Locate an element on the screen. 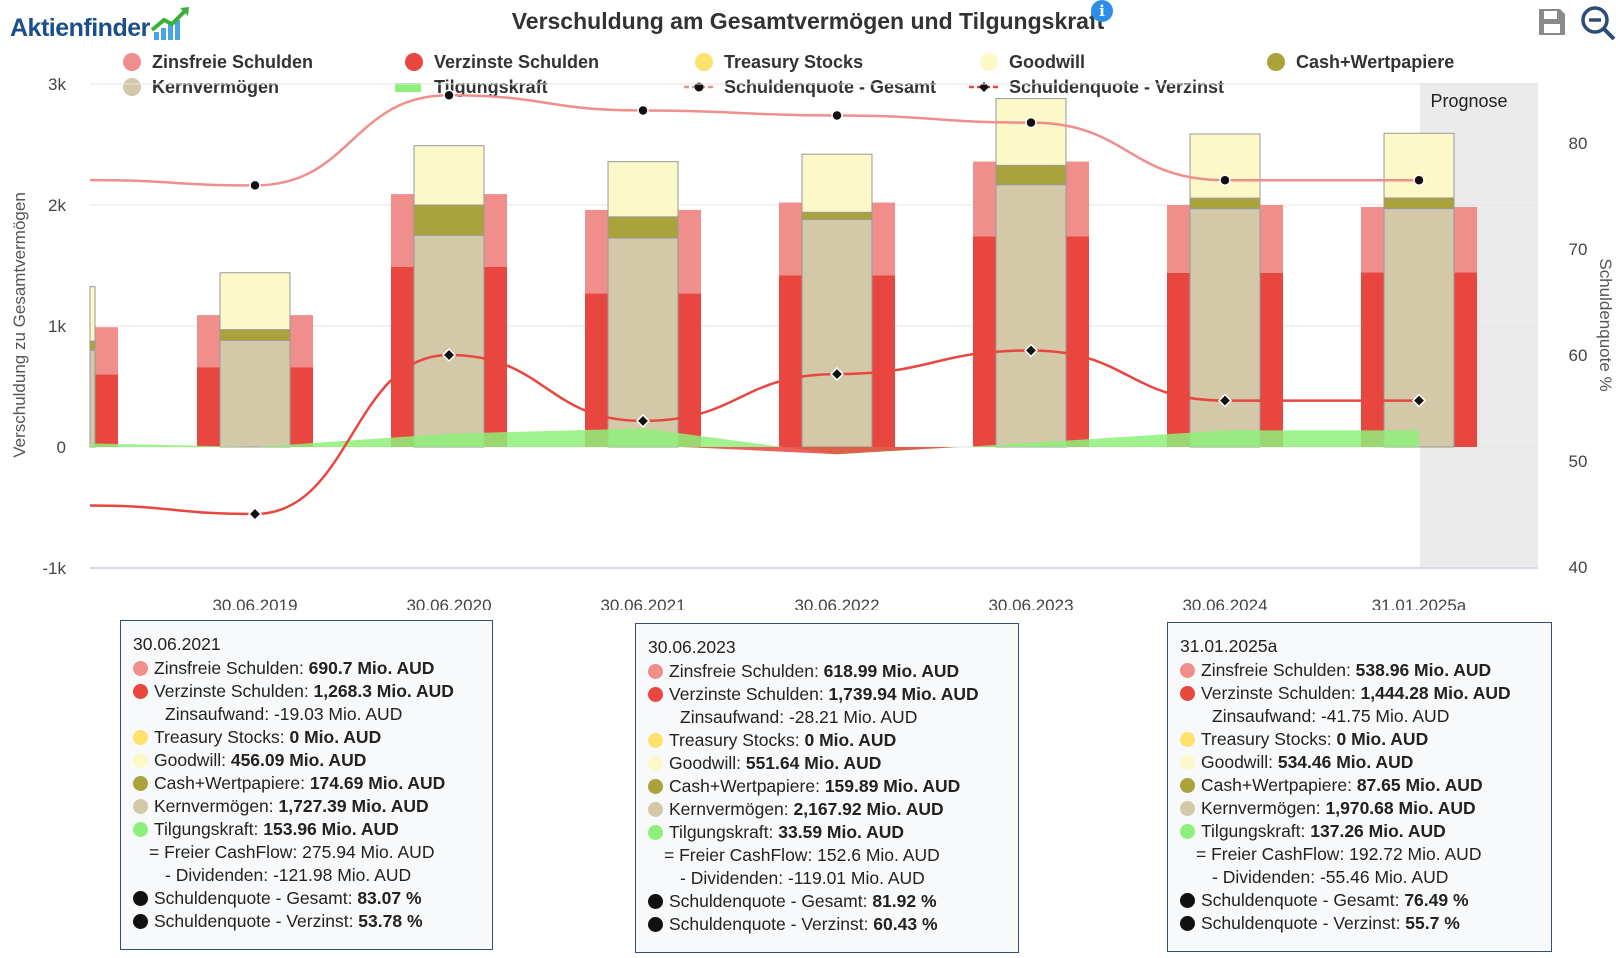  tooltip-row-label: Zinsaufwand: -19.03 Mio. AUD is located at coordinates (284, 714).